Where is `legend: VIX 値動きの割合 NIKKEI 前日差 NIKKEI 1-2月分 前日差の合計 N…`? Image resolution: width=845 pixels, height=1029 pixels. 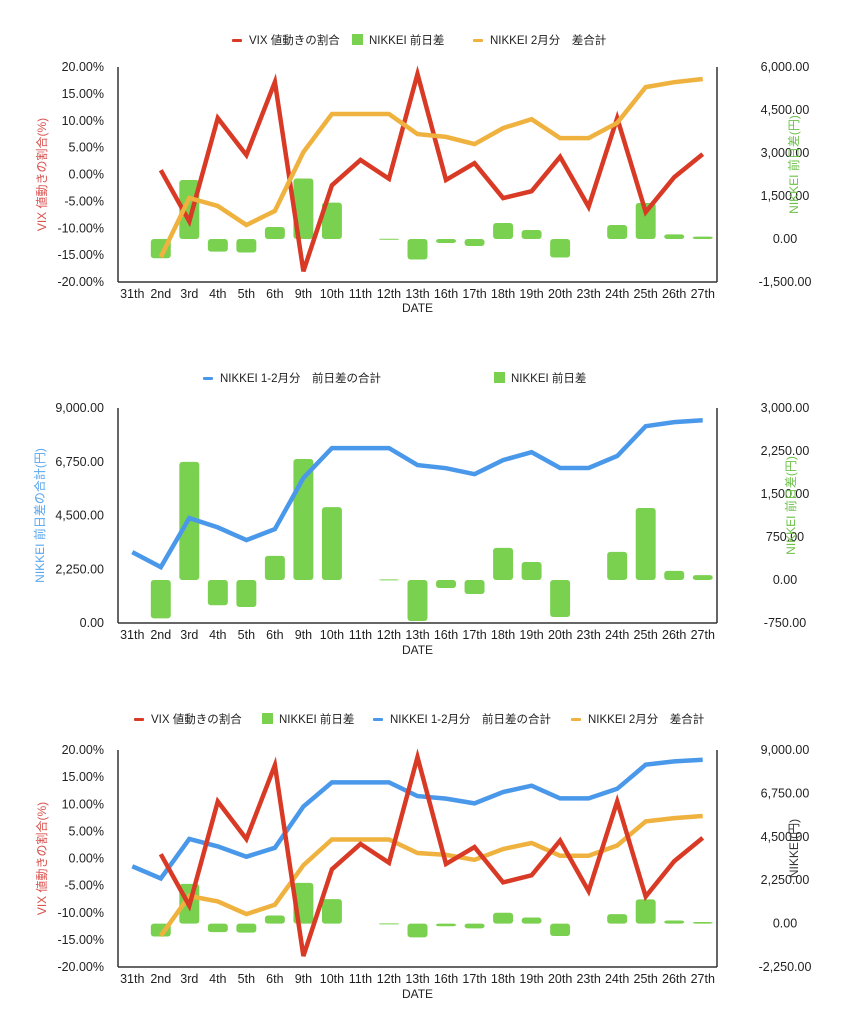
legend: VIX 値動きの割合 NIKKEI 前日差 NIKKEI 1-2月分 前日差の合計 N… is located at coordinates (419, 719).